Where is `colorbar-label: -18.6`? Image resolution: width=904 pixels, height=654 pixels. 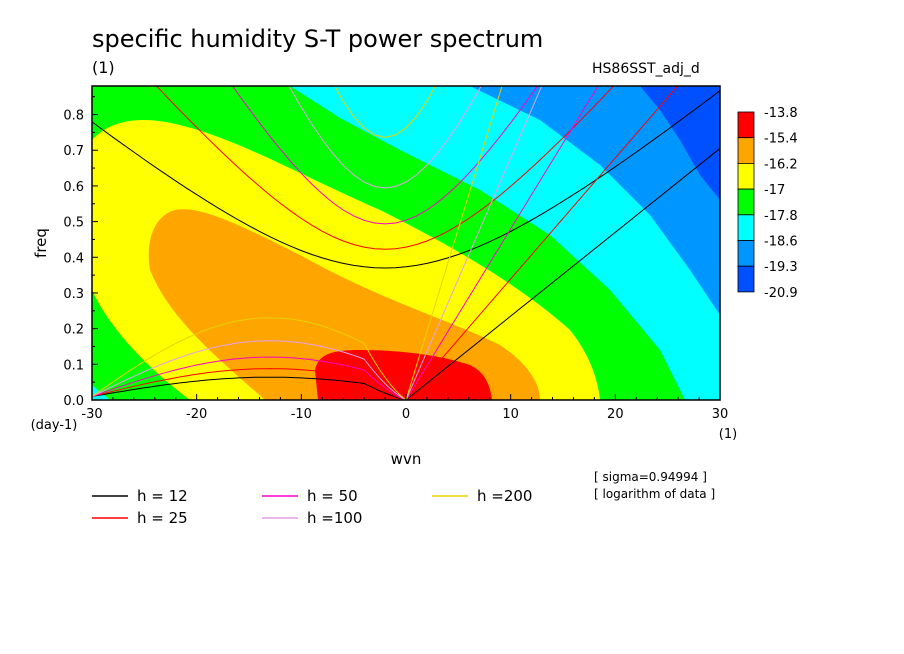
colorbar-label: -18.6 is located at coordinates (781, 242).